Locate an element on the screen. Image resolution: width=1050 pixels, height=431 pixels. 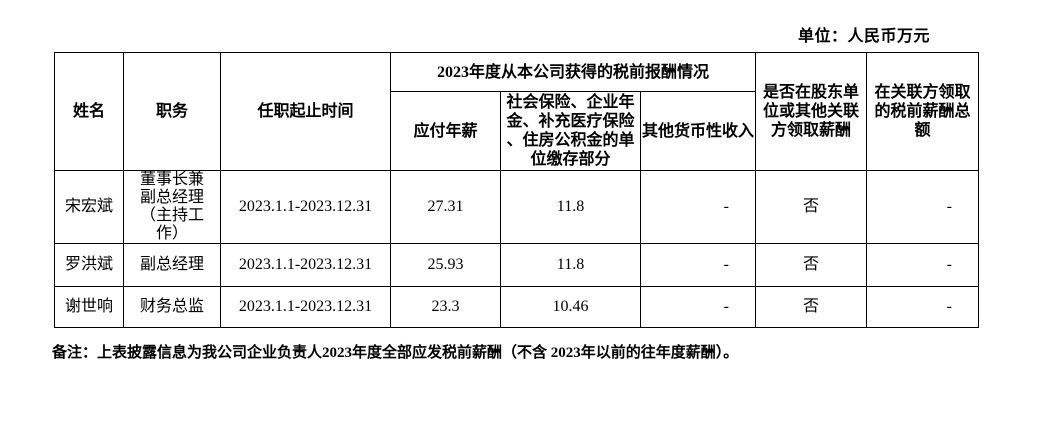
header-related-total: 在关联方领取的税前薪酬总额 is located at coordinates (922, 111).